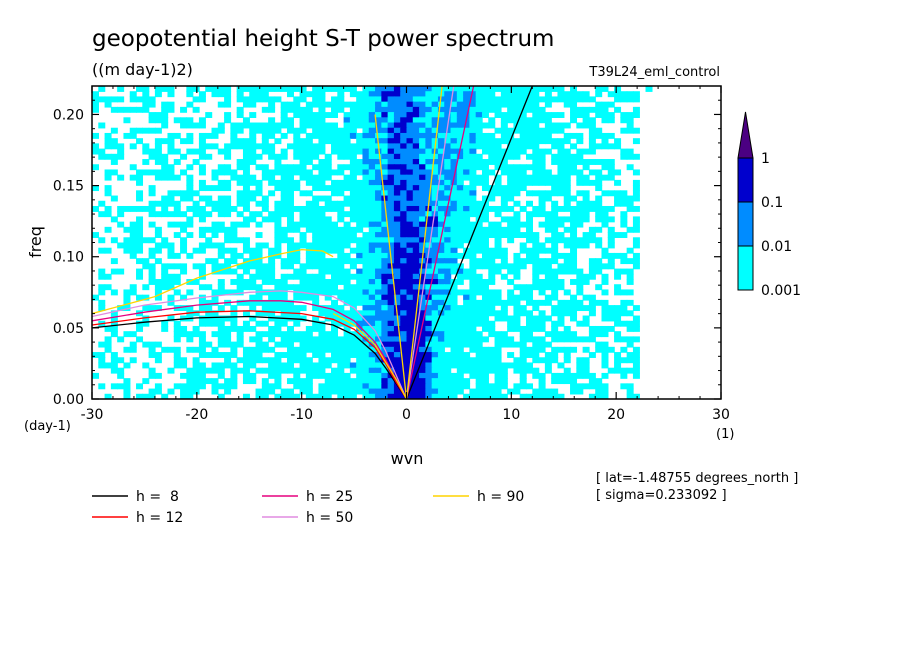  Describe the element at coordinates (250, 344) in the screenshot. I see `dispersion-curve` at that location.